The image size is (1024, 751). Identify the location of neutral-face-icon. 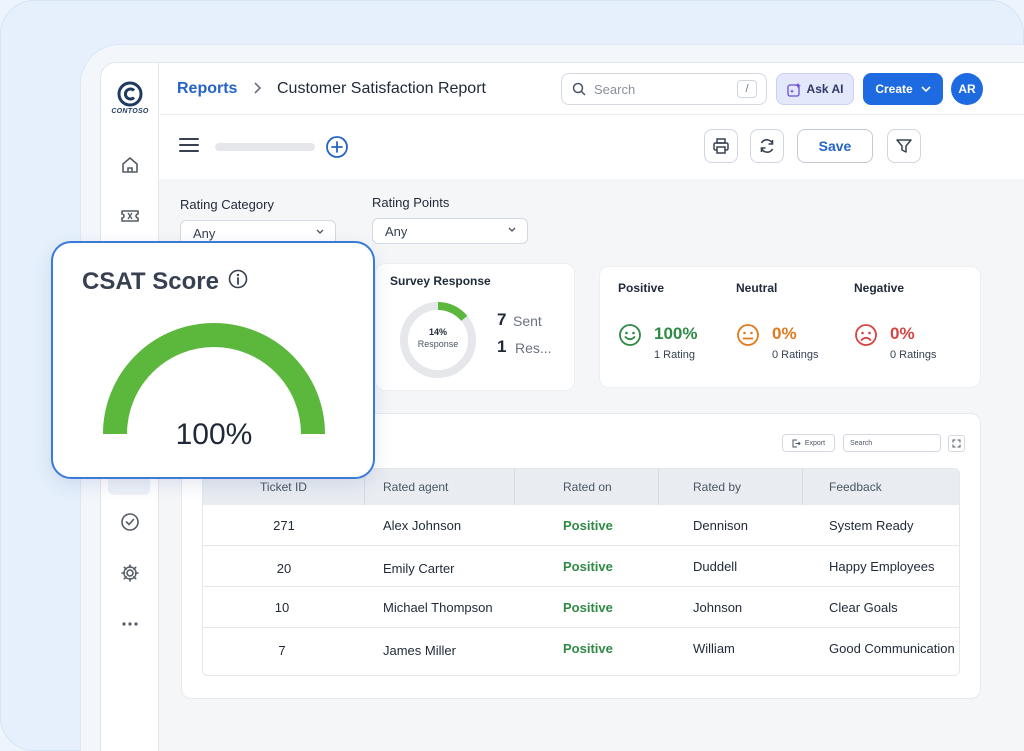
(748, 337).